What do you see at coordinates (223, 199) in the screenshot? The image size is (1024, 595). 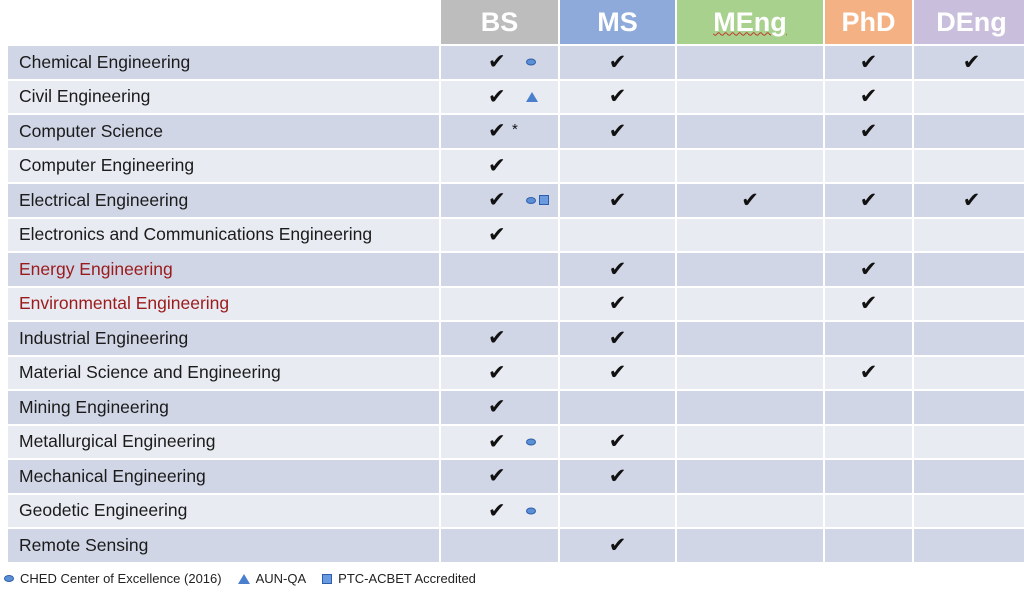 I see `program-name: Electrical Engineering` at bounding box center [223, 199].